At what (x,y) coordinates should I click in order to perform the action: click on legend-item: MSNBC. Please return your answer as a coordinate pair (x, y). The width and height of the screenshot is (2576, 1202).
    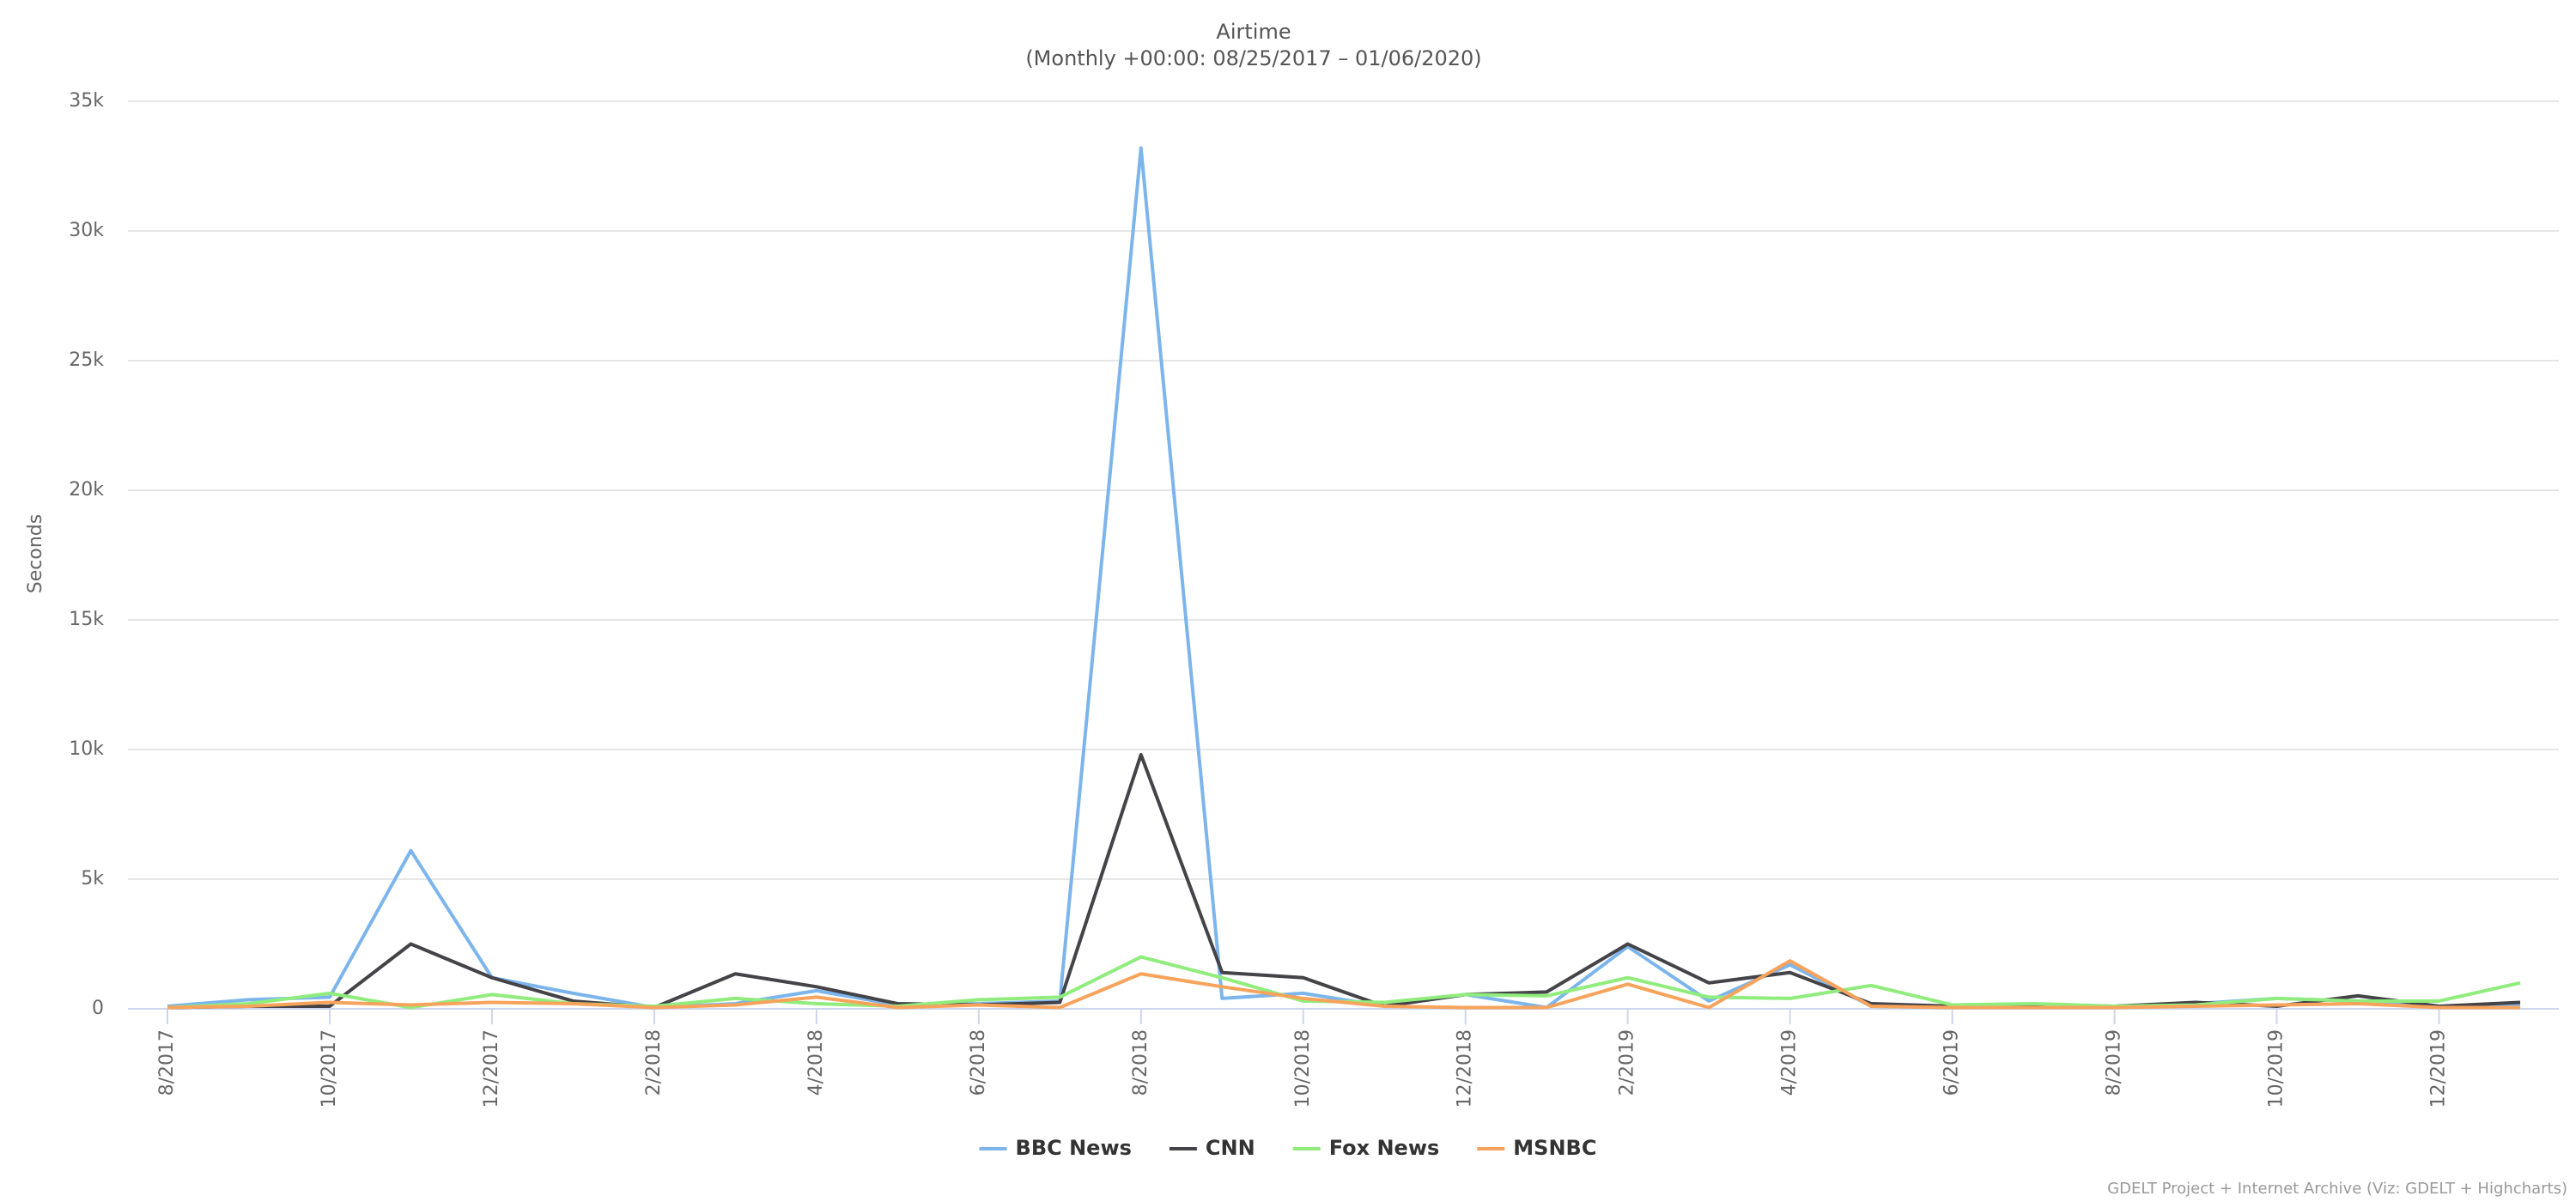
    Looking at the image, I should click on (1536, 1148).